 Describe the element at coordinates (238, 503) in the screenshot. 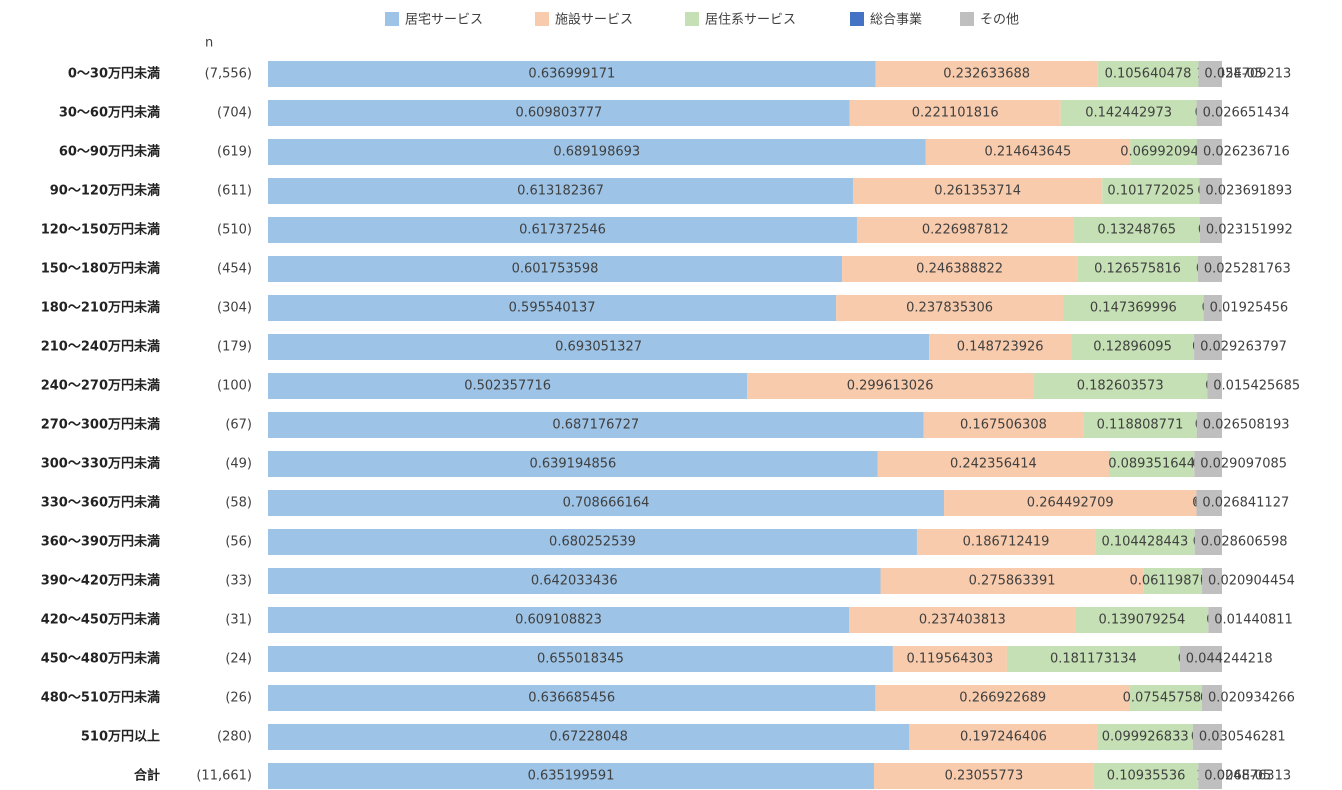

I see `n-label: (58)` at that location.